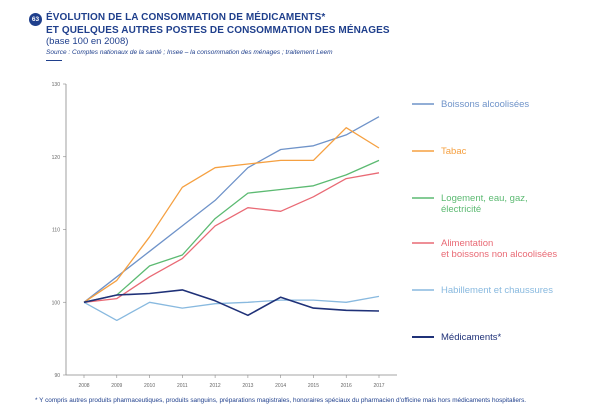  I want to click on legend-label: Médicaments*, so click(471, 337).